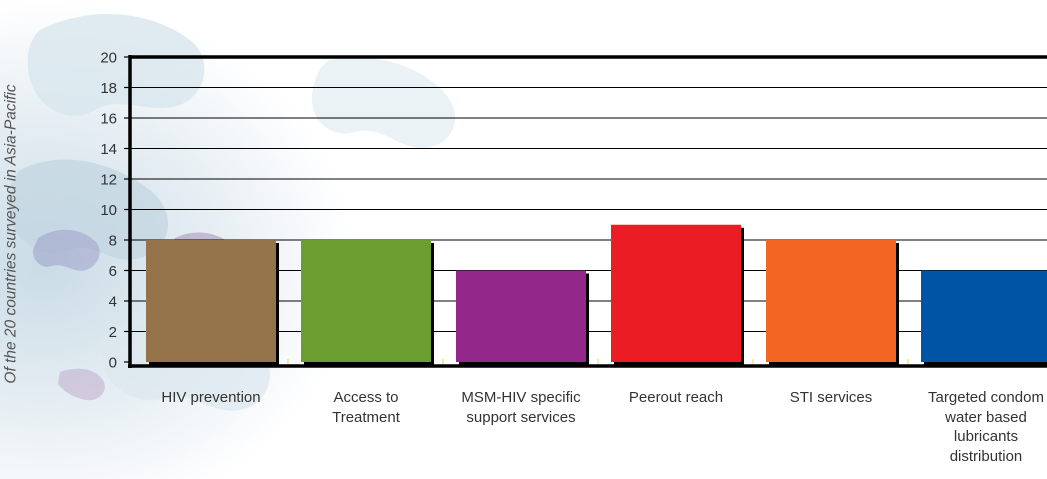  What do you see at coordinates (108, 119) in the screenshot?
I see `y-tick-label-16: 16` at bounding box center [108, 119].